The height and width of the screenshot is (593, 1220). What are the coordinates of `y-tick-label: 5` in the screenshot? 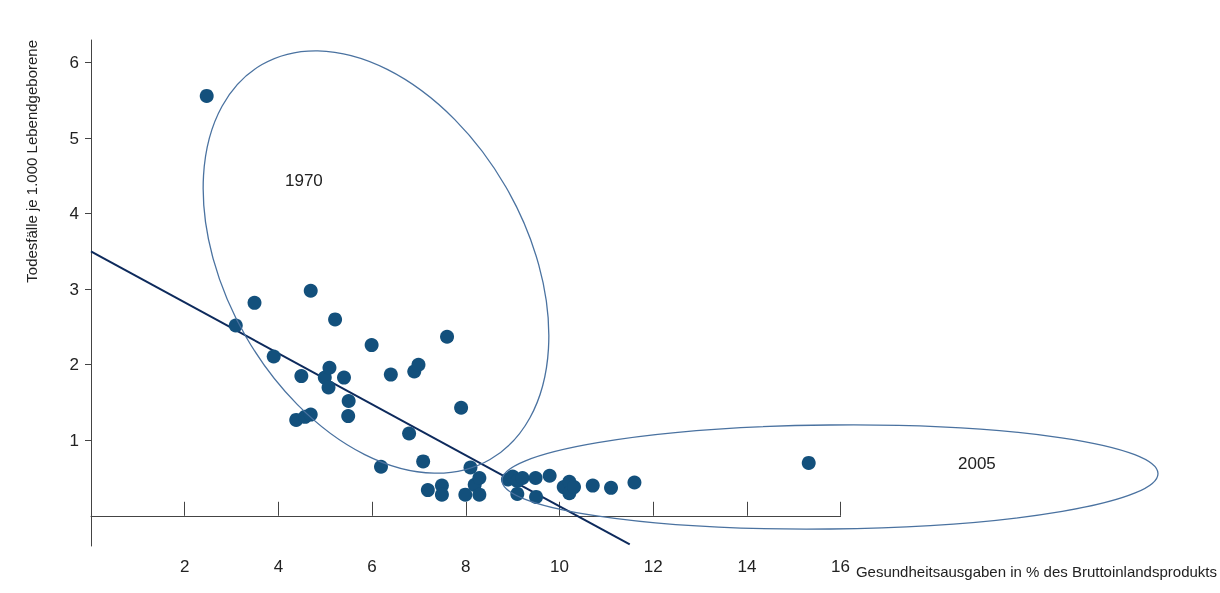 It's located at (74, 138).